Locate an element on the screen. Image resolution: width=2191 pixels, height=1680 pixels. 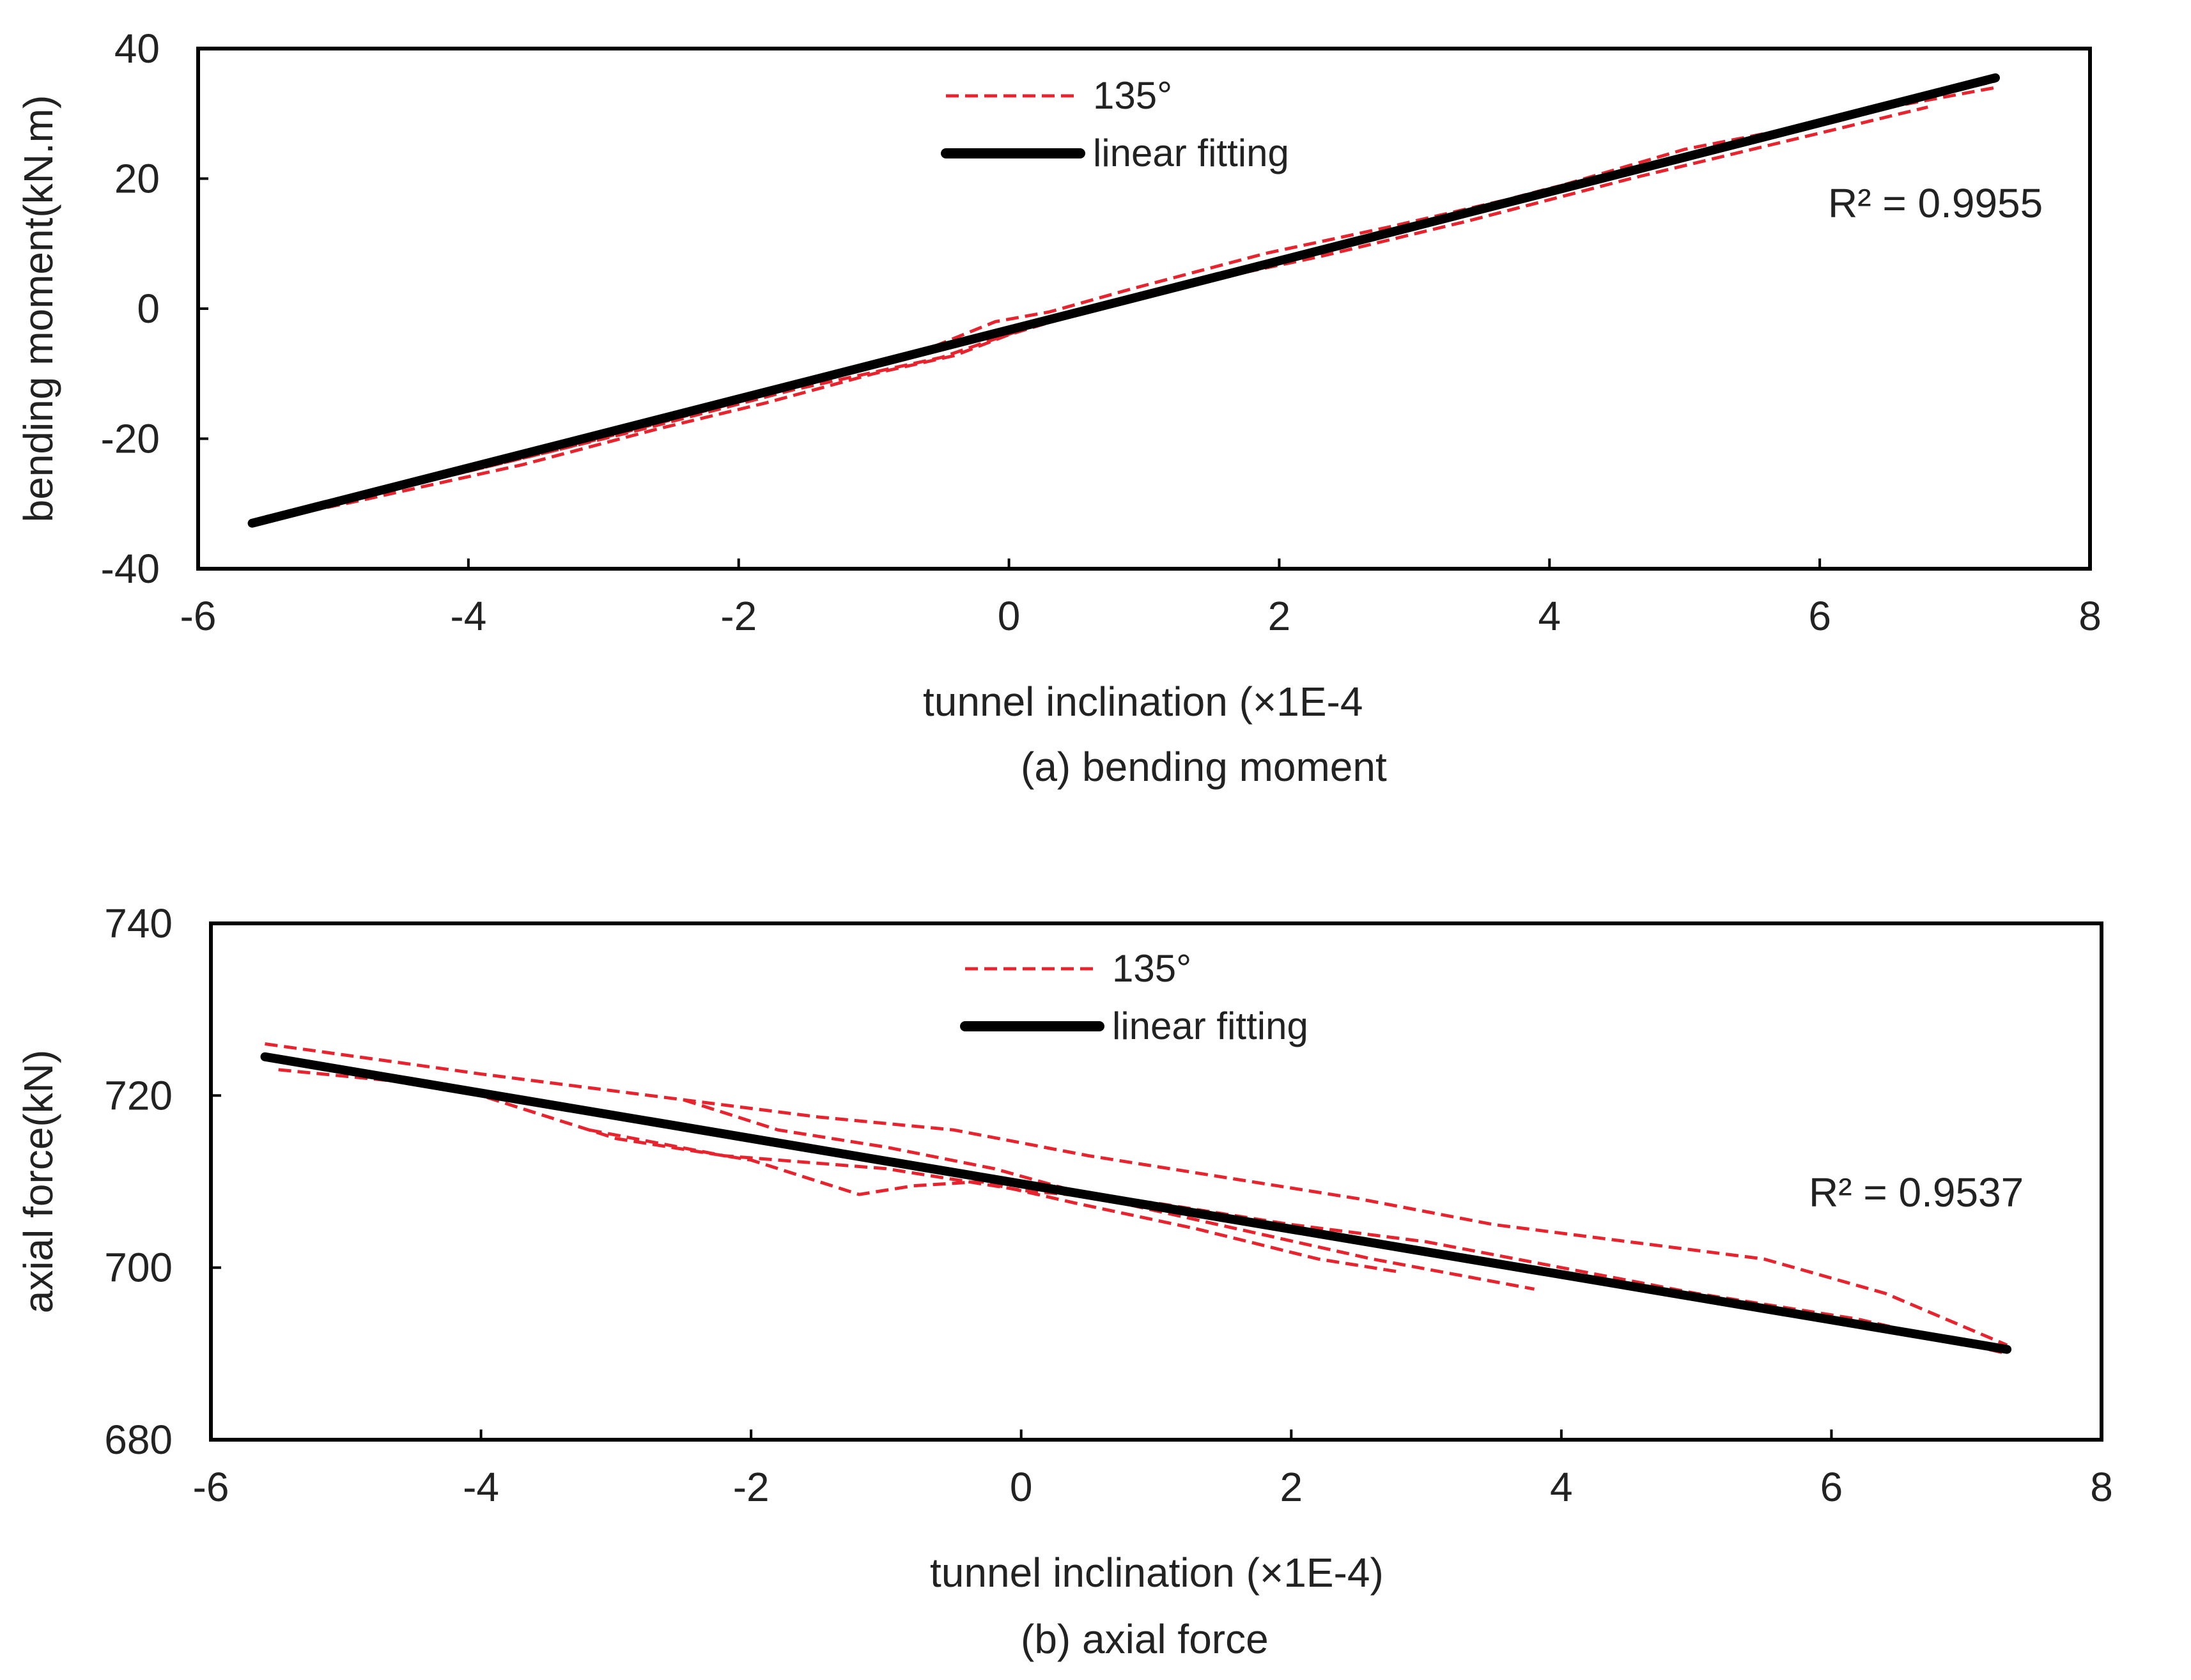
panel-caption: (a) bending moment is located at coordinates (1204, 767).